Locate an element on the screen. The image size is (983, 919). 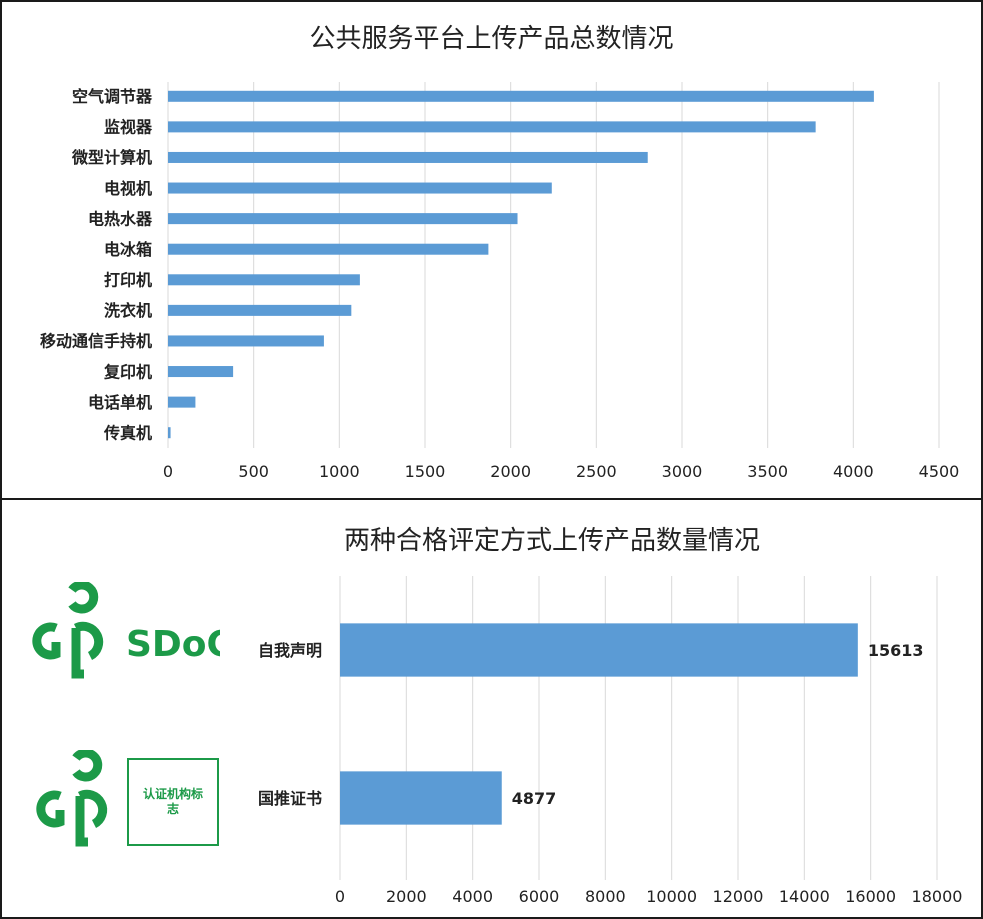
x-tick-label: 18000 is located at coordinates (937, 896).